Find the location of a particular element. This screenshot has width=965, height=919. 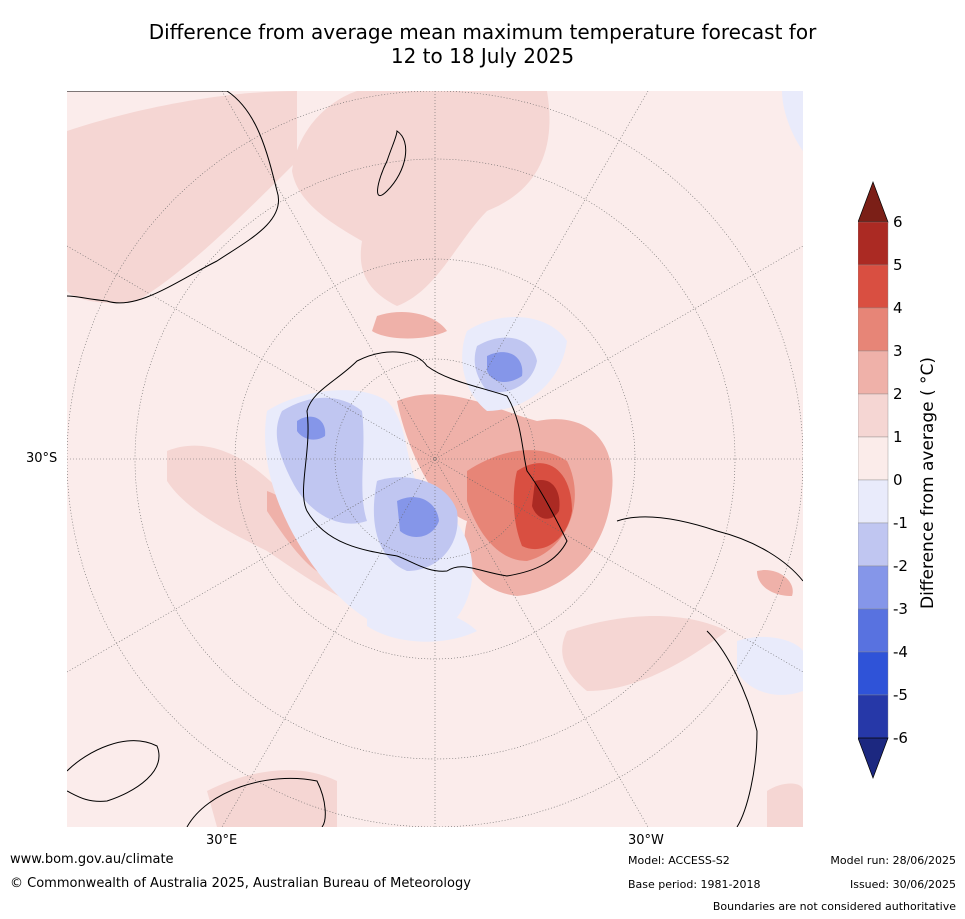

footer-model-run: Model run: 28/06/2025 is located at coordinates (893, 860).